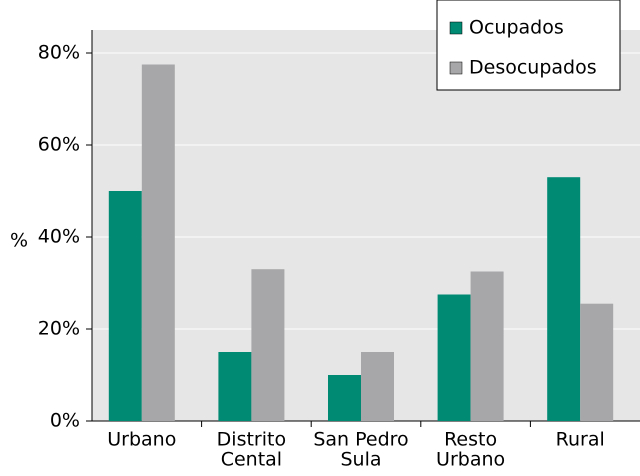 The height and width of the screenshot is (476, 640). Describe the element at coordinates (360, 440) in the screenshot. I see `x-tick-label: San Pedro` at that location.